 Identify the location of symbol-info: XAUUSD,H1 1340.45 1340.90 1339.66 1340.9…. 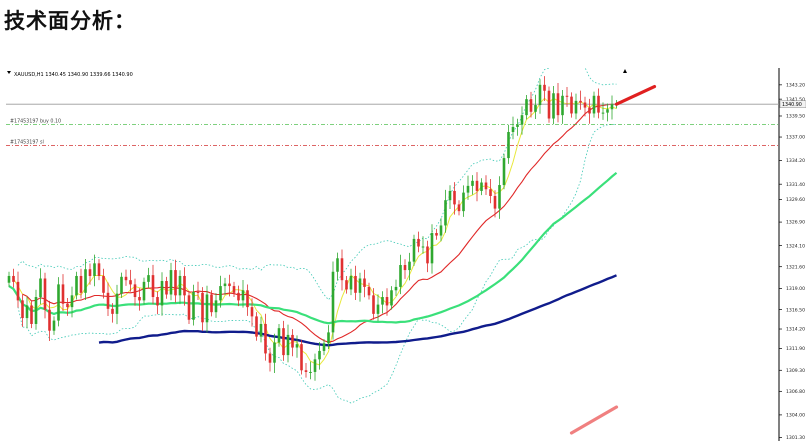
(73, 75).